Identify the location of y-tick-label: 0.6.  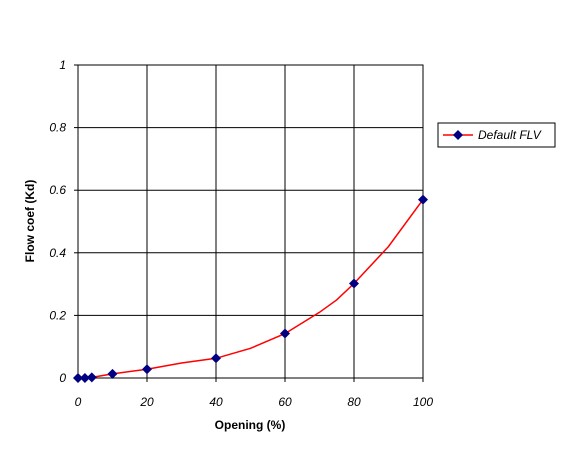
(57, 190).